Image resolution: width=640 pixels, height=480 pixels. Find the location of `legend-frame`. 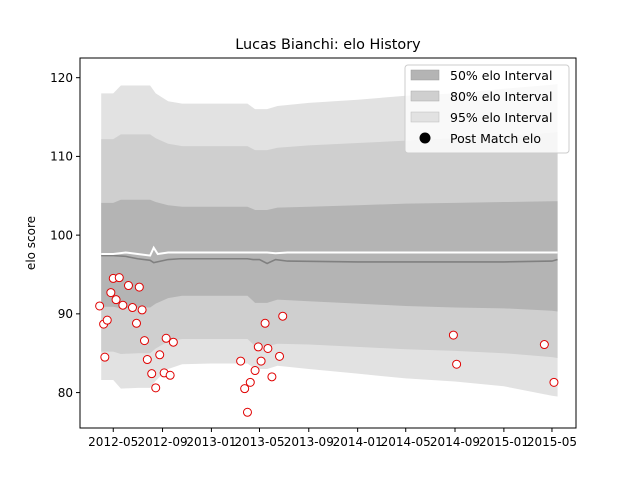

legend-frame is located at coordinates (487, 109).